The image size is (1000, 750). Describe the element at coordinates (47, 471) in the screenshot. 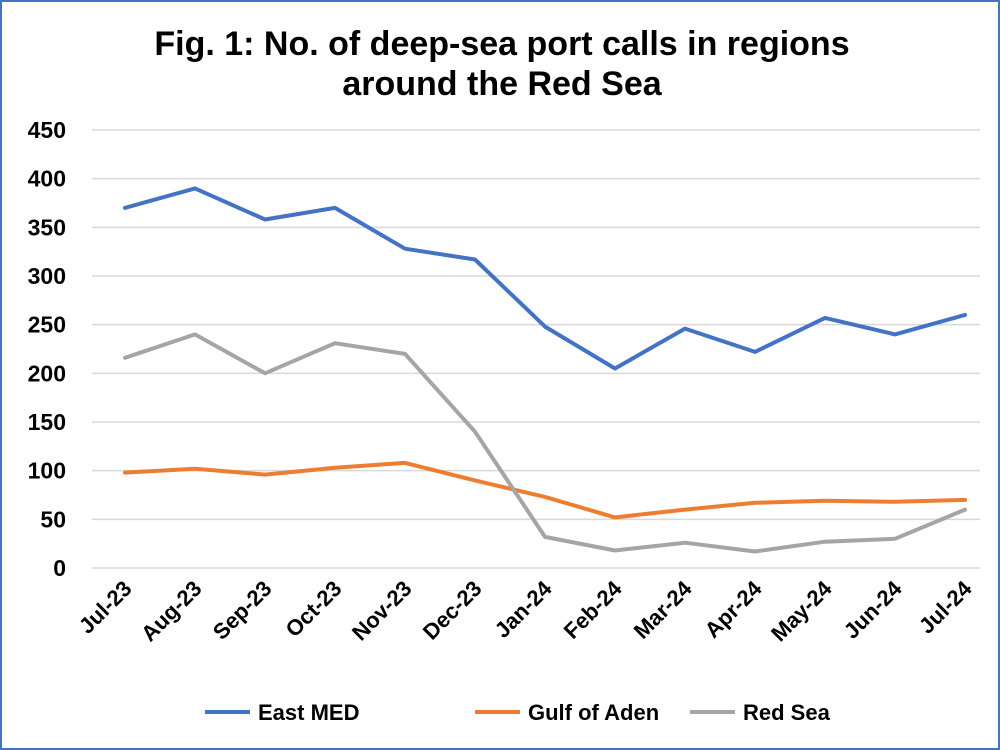

I see `y-tick-label: 100` at that location.